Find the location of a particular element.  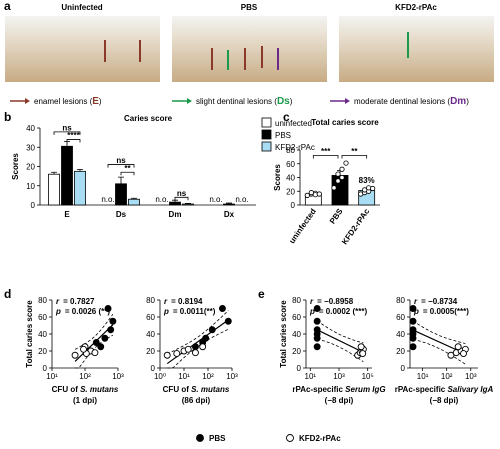

x-tick-label: E is located at coordinates (67, 214).